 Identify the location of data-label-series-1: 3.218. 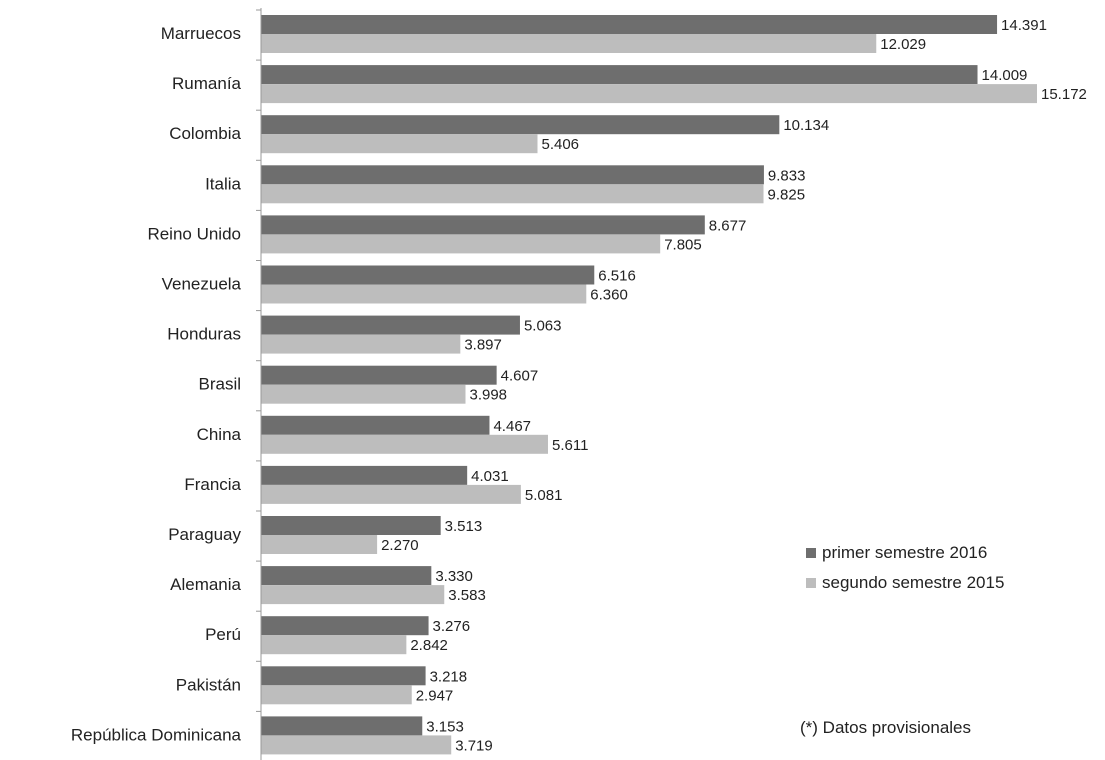
(449, 676).